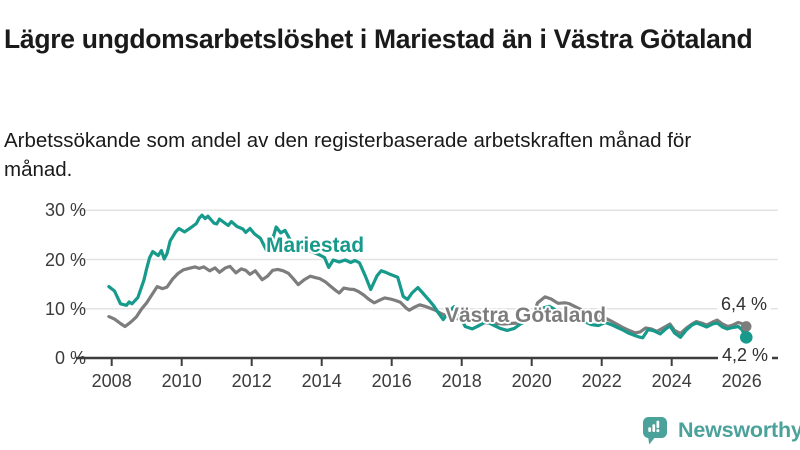  I want to click on series-line-vastra-gotaland, so click(427, 299).